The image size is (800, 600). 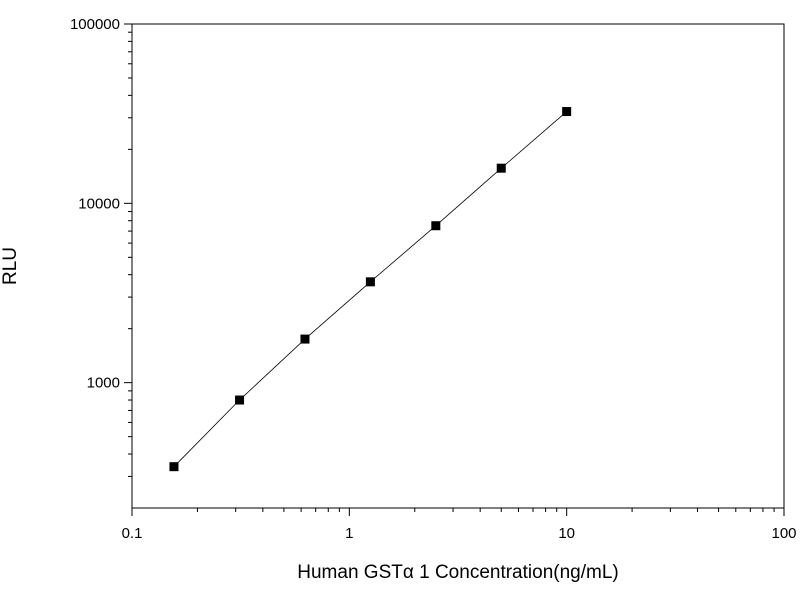 What do you see at coordinates (10, 266) in the screenshot?
I see `y-axis-title: RLU` at bounding box center [10, 266].